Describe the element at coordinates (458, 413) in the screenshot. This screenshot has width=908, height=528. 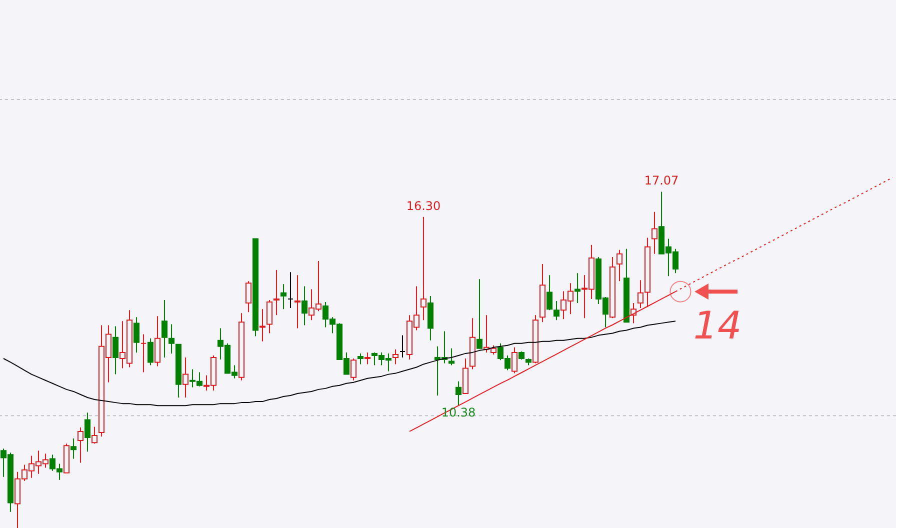
I see `annotation: 10.38` at that location.